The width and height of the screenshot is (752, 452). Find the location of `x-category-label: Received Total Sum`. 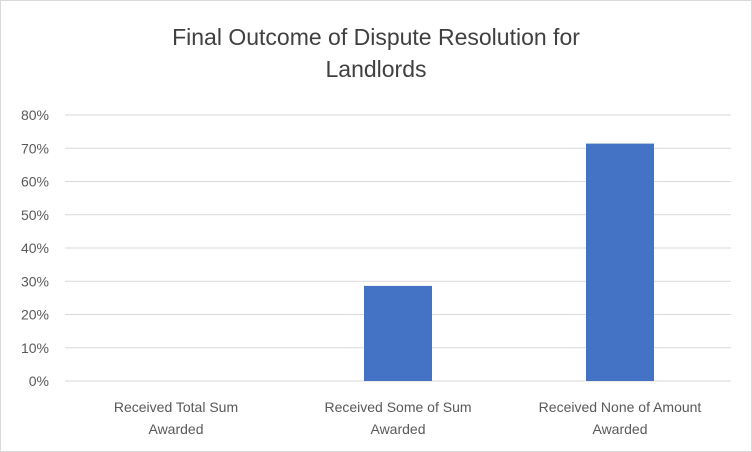

x-category-label: Received Total Sum is located at coordinates (176, 407).